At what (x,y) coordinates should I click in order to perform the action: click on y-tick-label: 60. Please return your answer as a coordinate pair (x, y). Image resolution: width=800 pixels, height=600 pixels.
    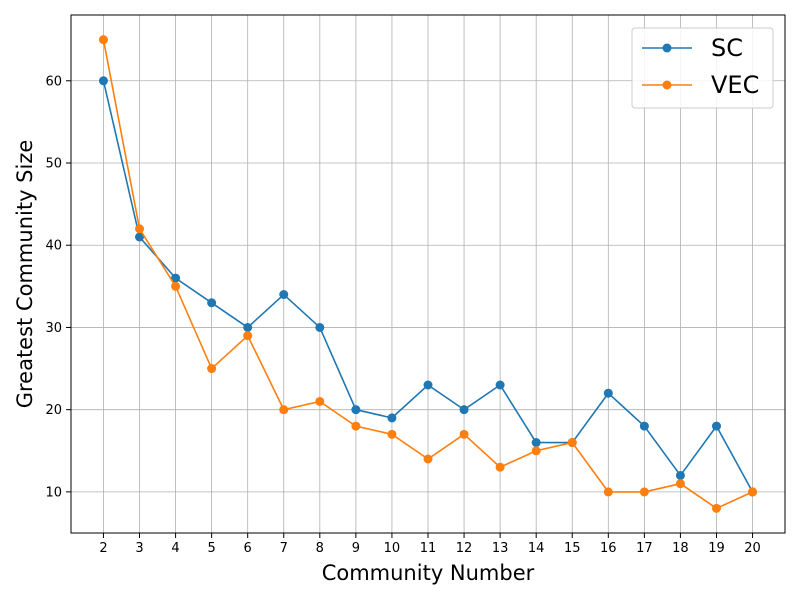
    Looking at the image, I should click on (53, 81).